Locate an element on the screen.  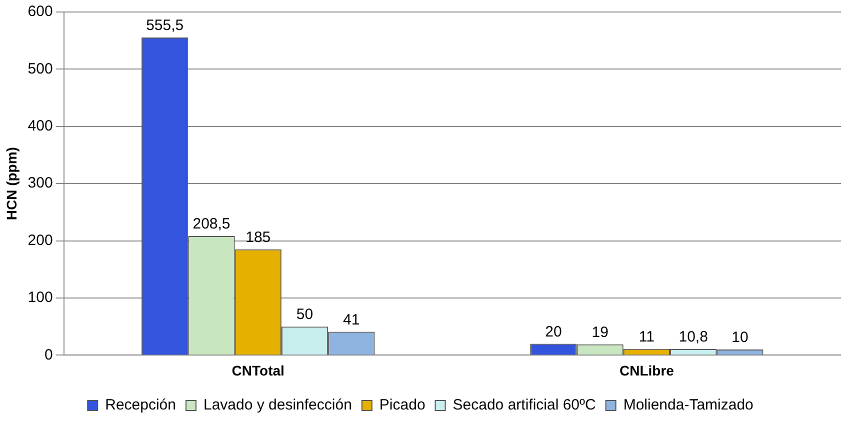
data-label: 185 is located at coordinates (258, 237).